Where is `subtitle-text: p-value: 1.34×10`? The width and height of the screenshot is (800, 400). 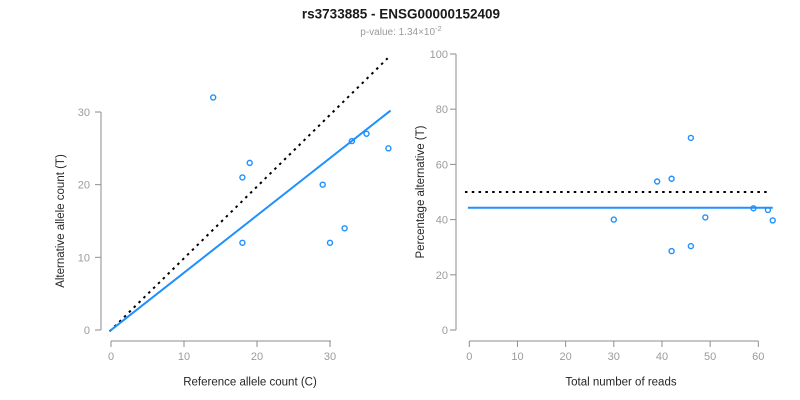 subtitle-text: p-value: 1.34×10 is located at coordinates (397, 32).